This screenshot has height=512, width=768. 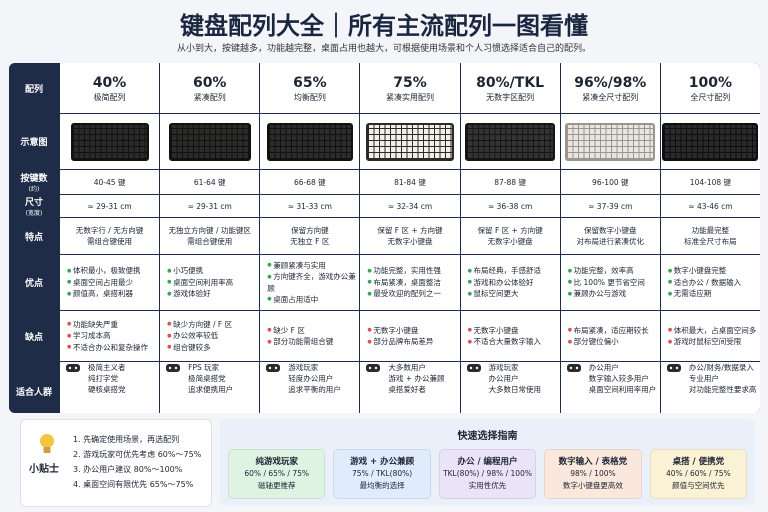 What do you see at coordinates (100, 283) in the screenshot?
I see `cell-line: 桌面空间占用最少` at bounding box center [100, 283].